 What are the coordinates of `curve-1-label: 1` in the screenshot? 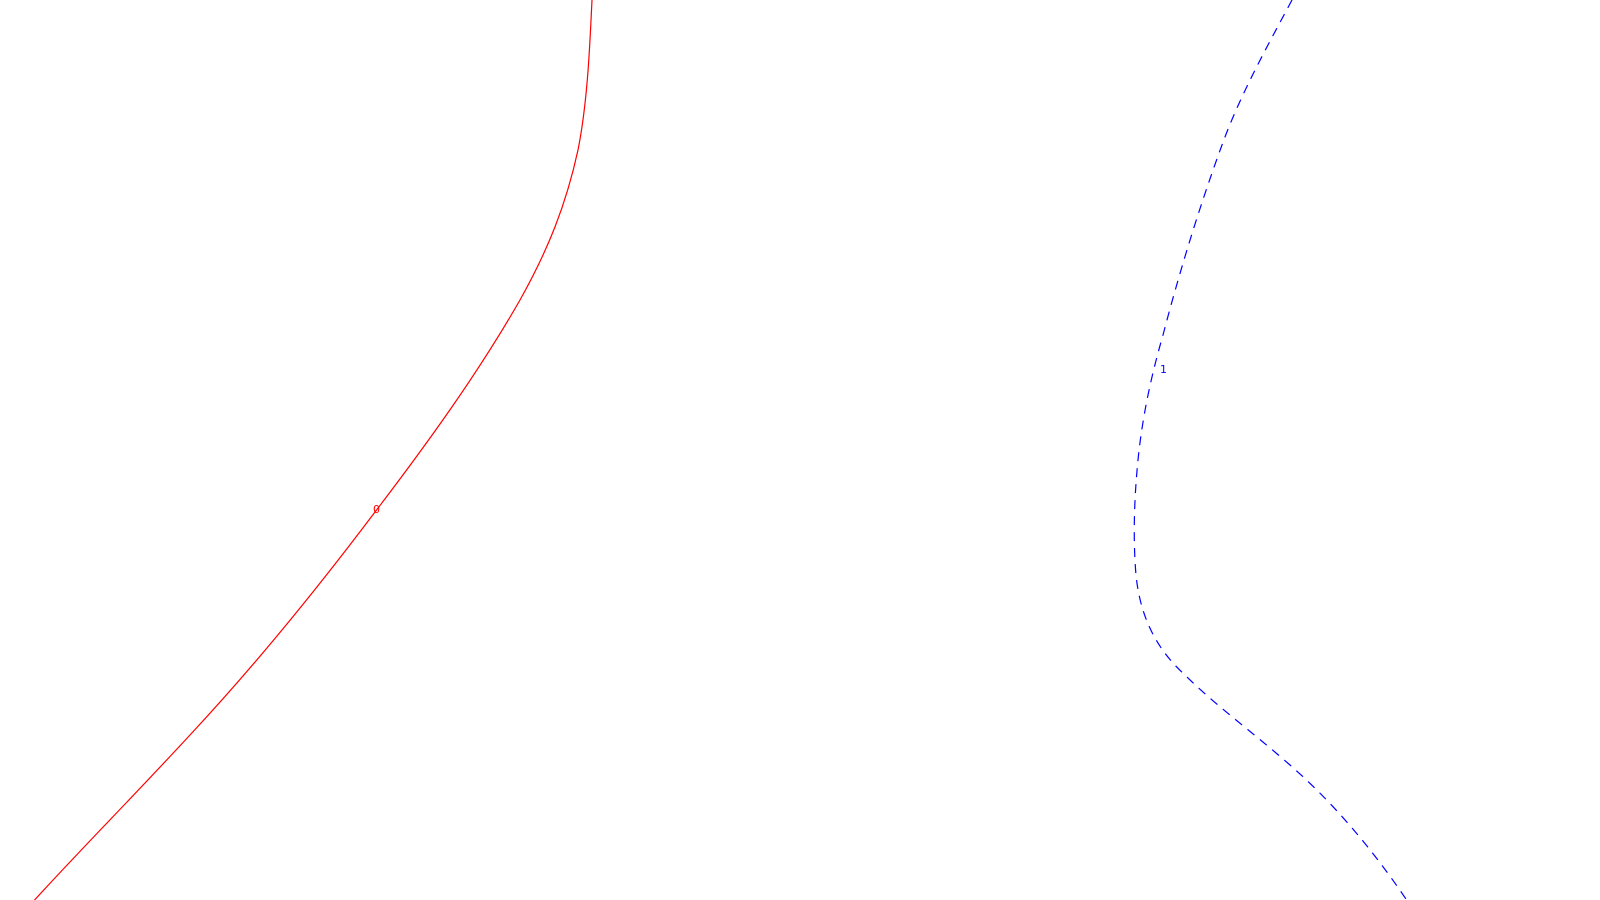 It's located at (1163, 369).